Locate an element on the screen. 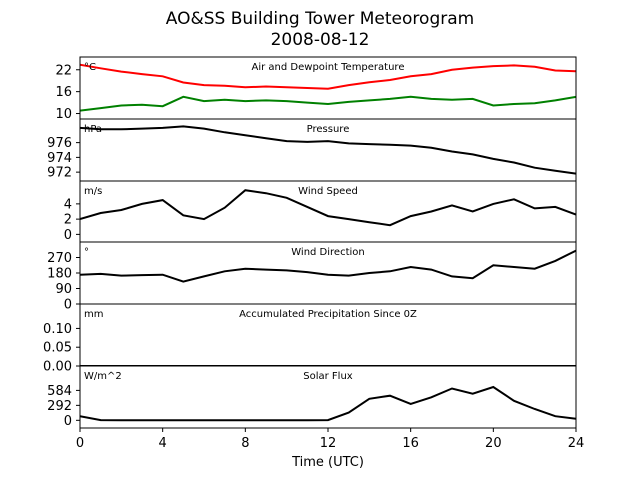  x-tick-label: 24 is located at coordinates (576, 443).